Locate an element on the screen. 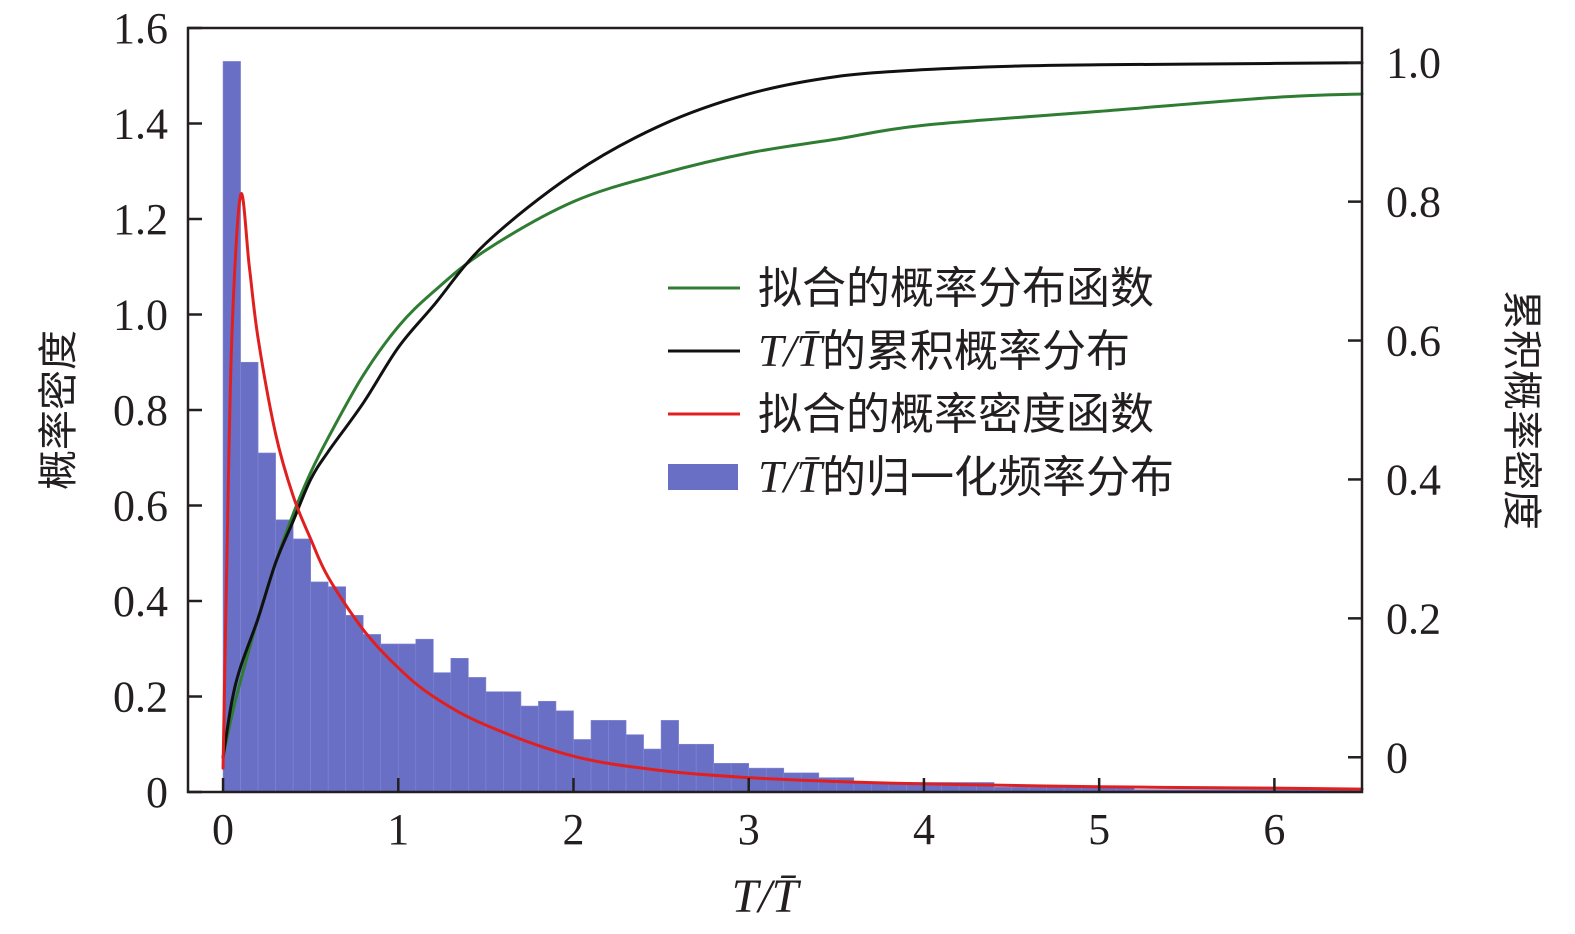 This screenshot has height=934, width=1575. legend-label: T/T̄的归一化频率分布 is located at coordinates (966, 477).